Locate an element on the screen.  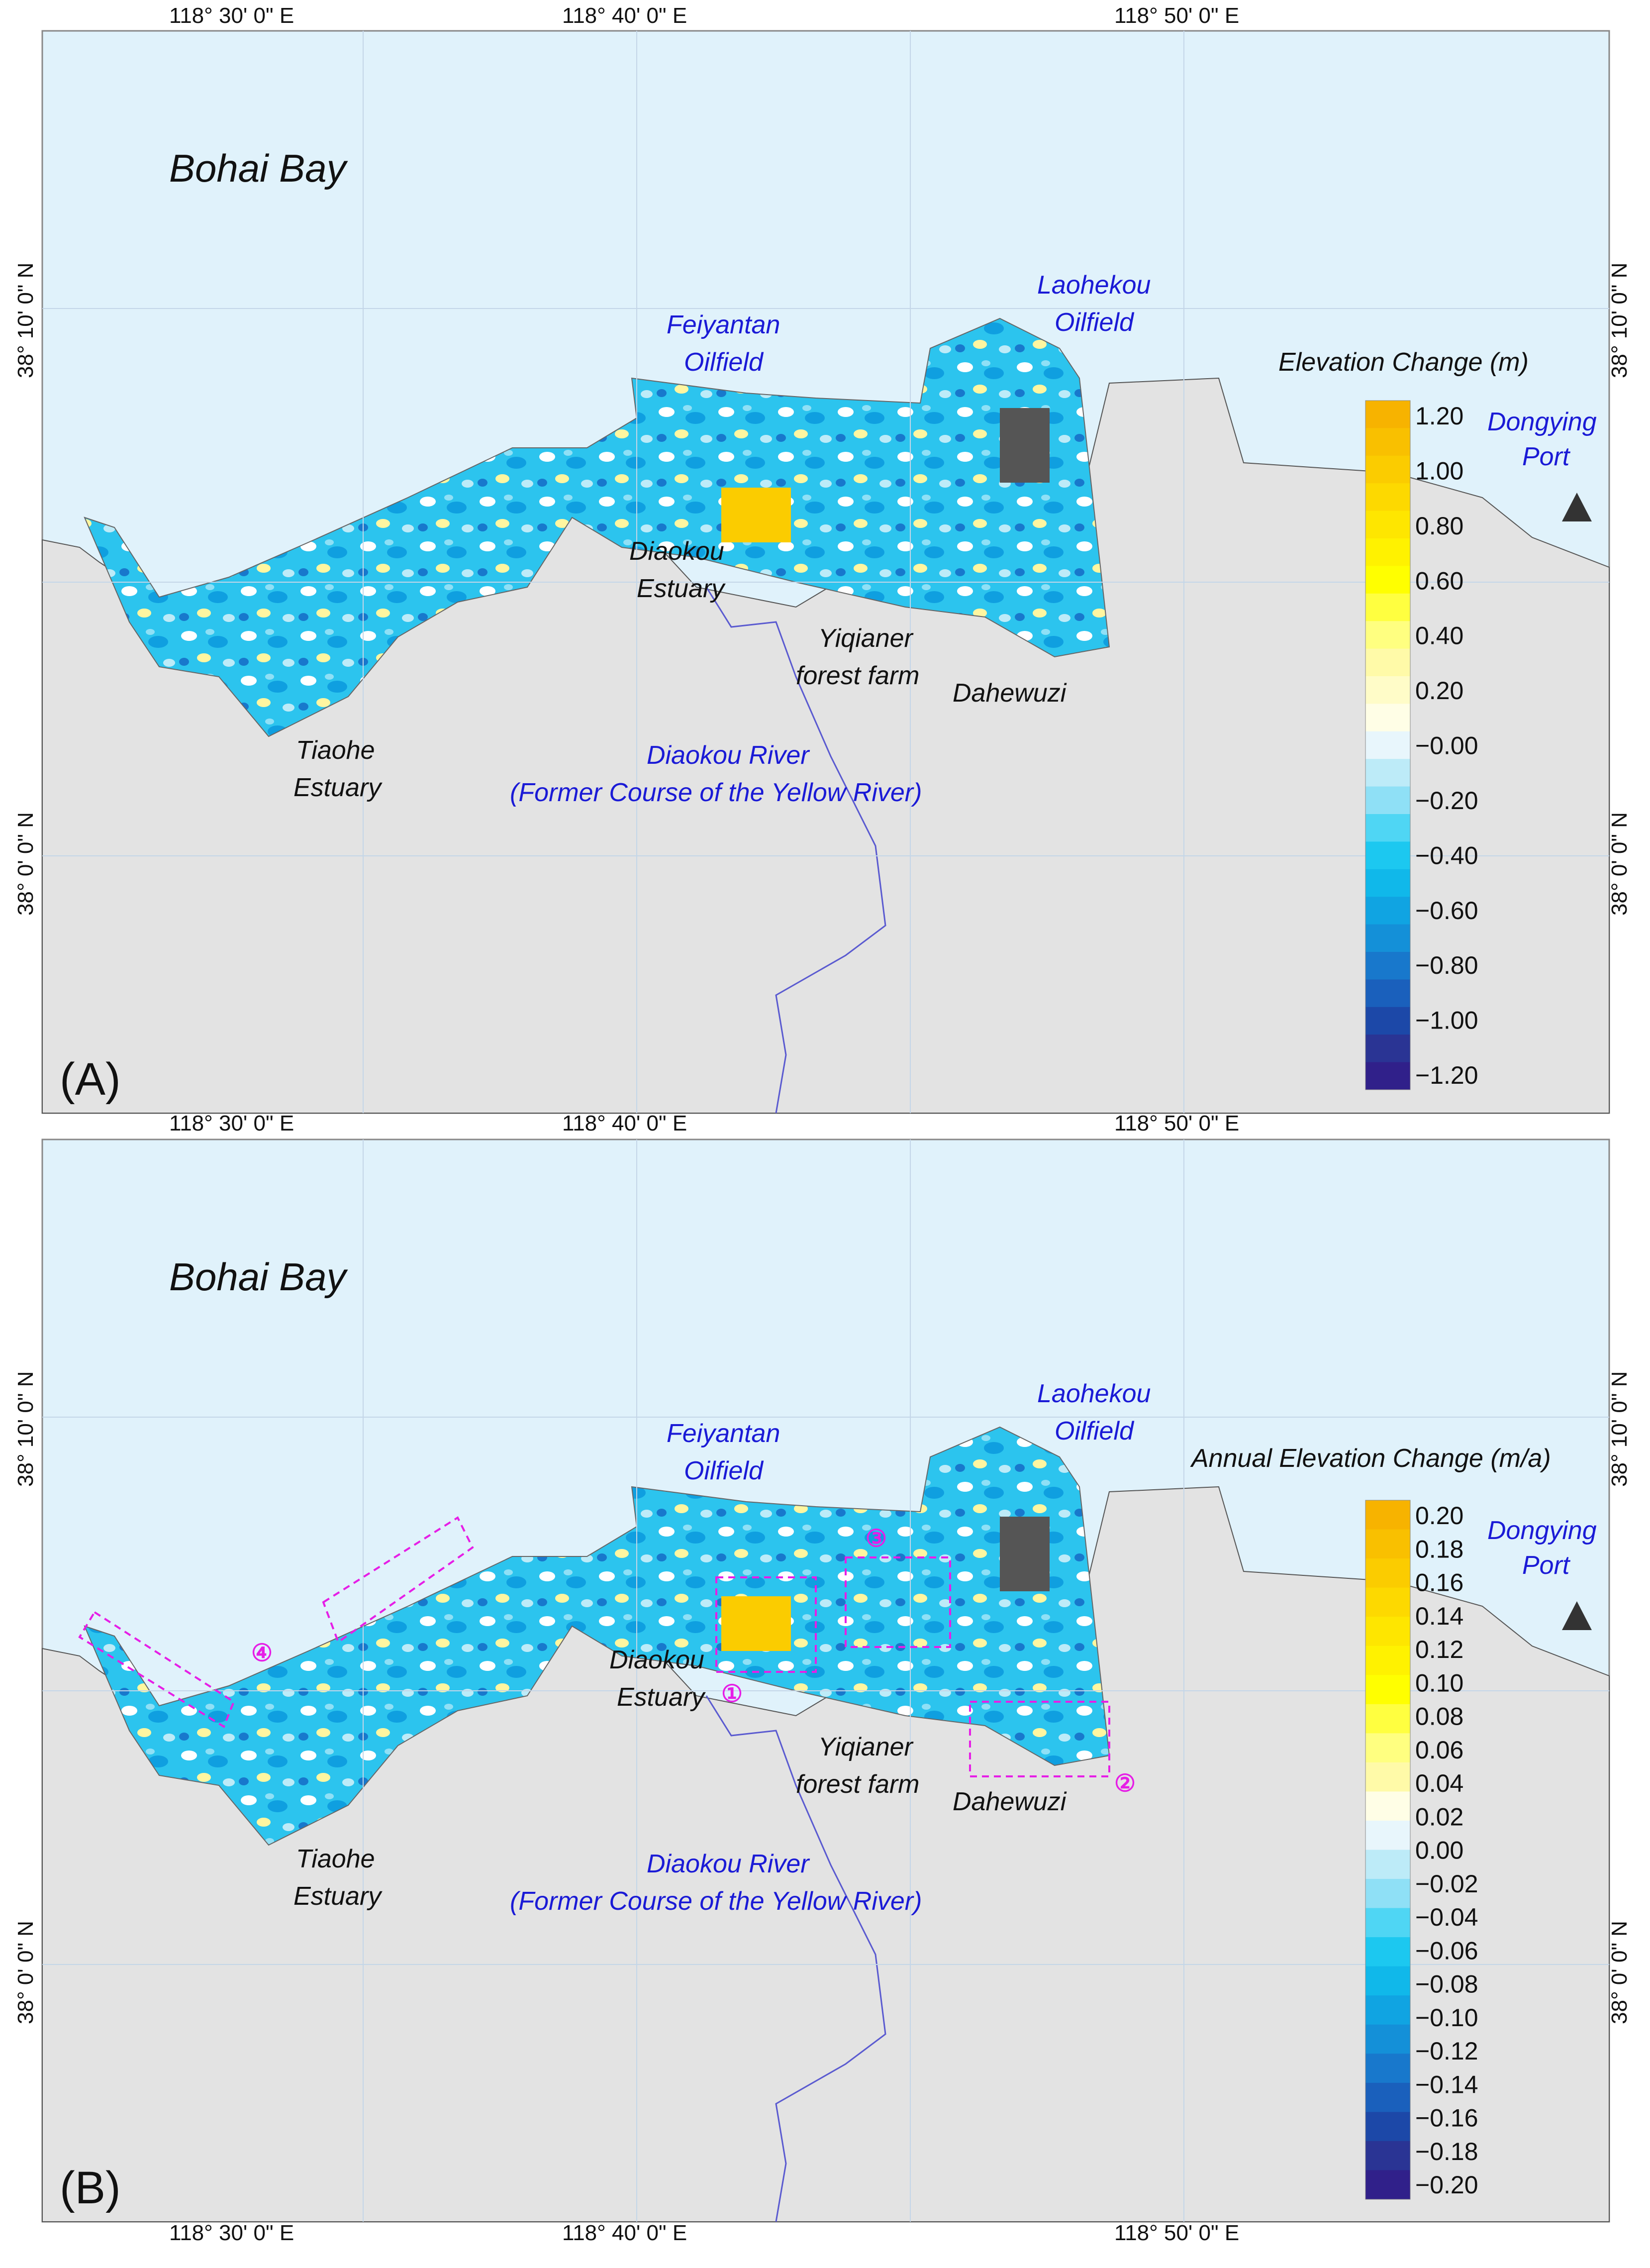
legend-tick-label: −0.80 is located at coordinates (1446, 965).